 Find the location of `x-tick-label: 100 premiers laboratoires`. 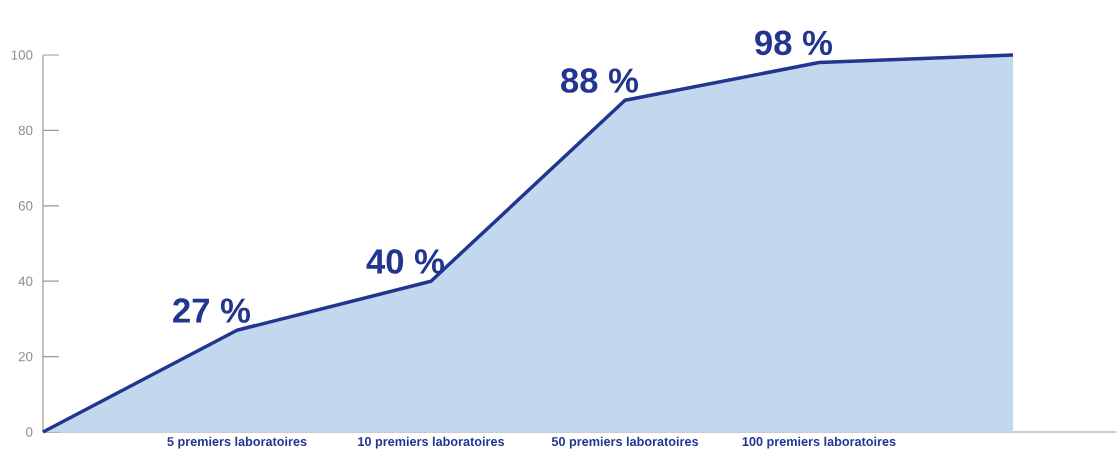

x-tick-label: 100 premiers laboratoires is located at coordinates (819, 442).